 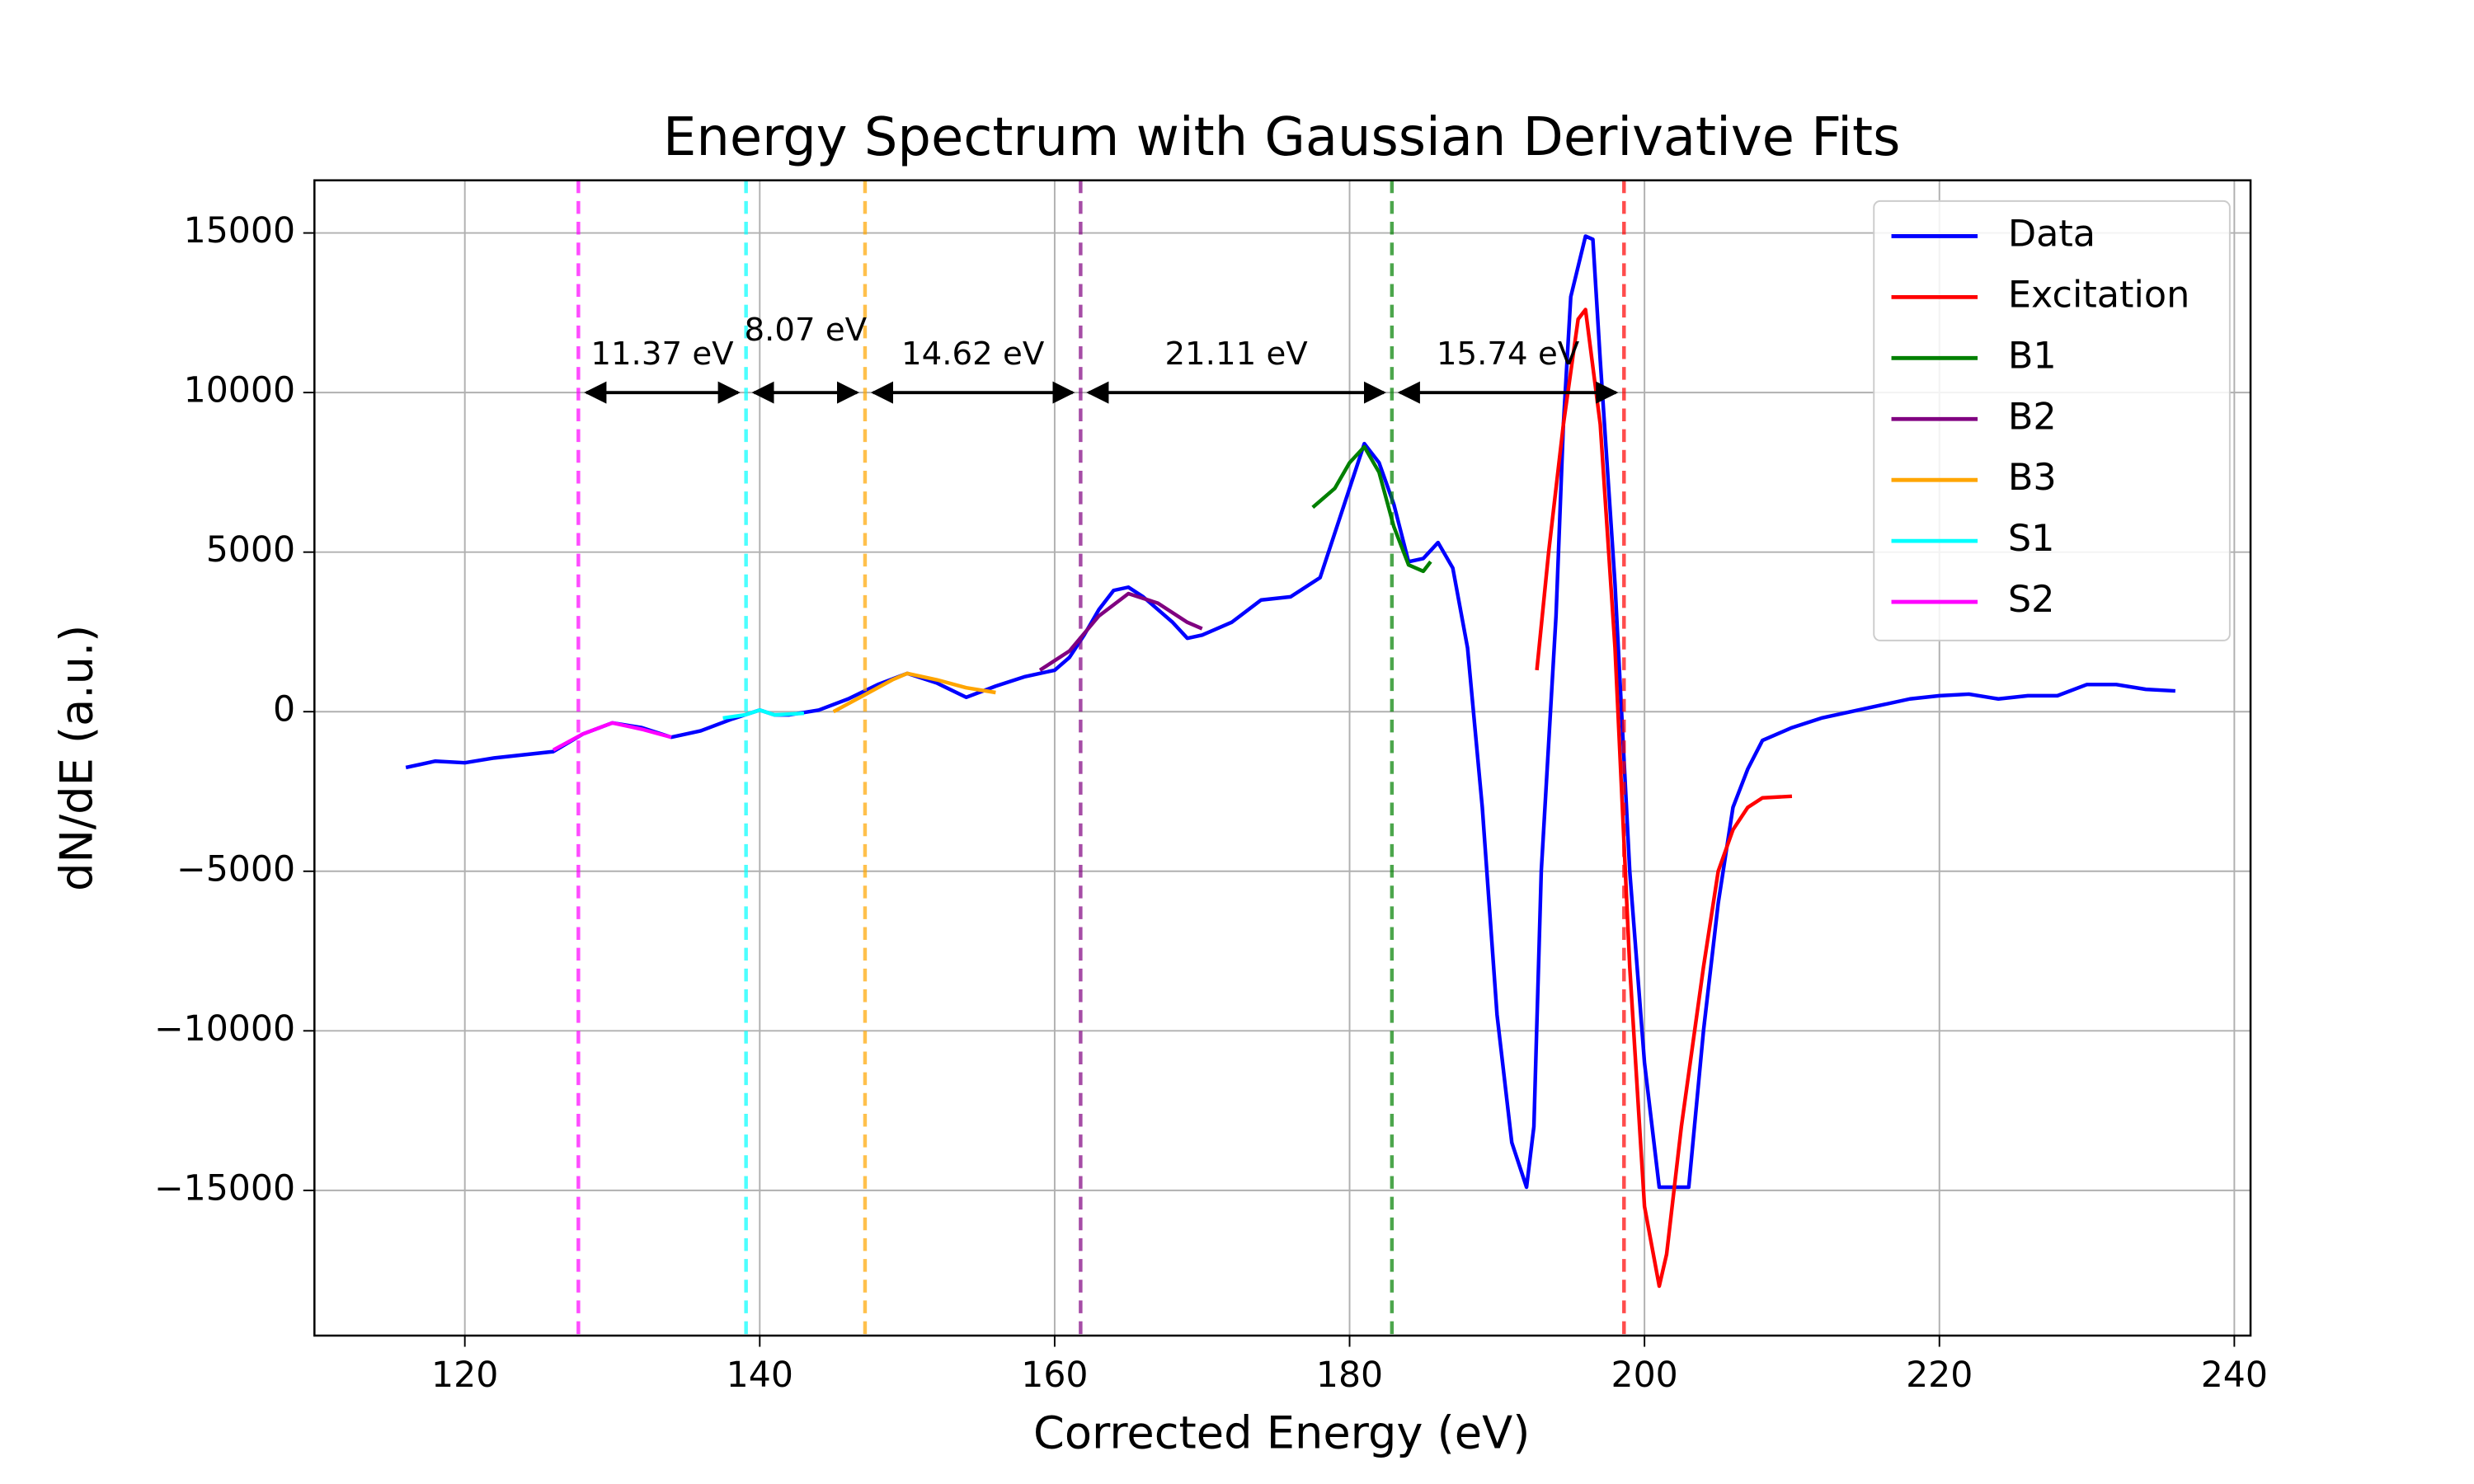 What do you see at coordinates (1644, 1375) in the screenshot?
I see `x-tick-label: 200` at bounding box center [1644, 1375].